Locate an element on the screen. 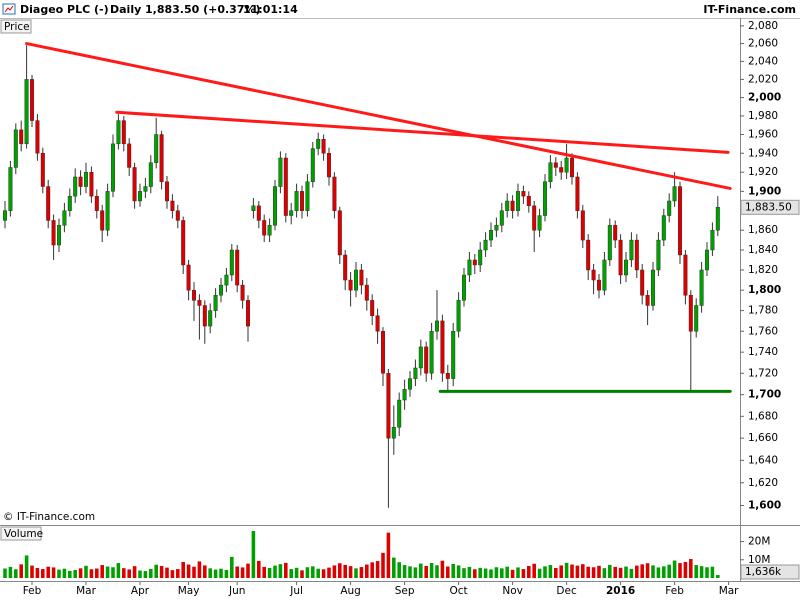 The image size is (800, 600). y-tick-label: 1,780 is located at coordinates (763, 311).